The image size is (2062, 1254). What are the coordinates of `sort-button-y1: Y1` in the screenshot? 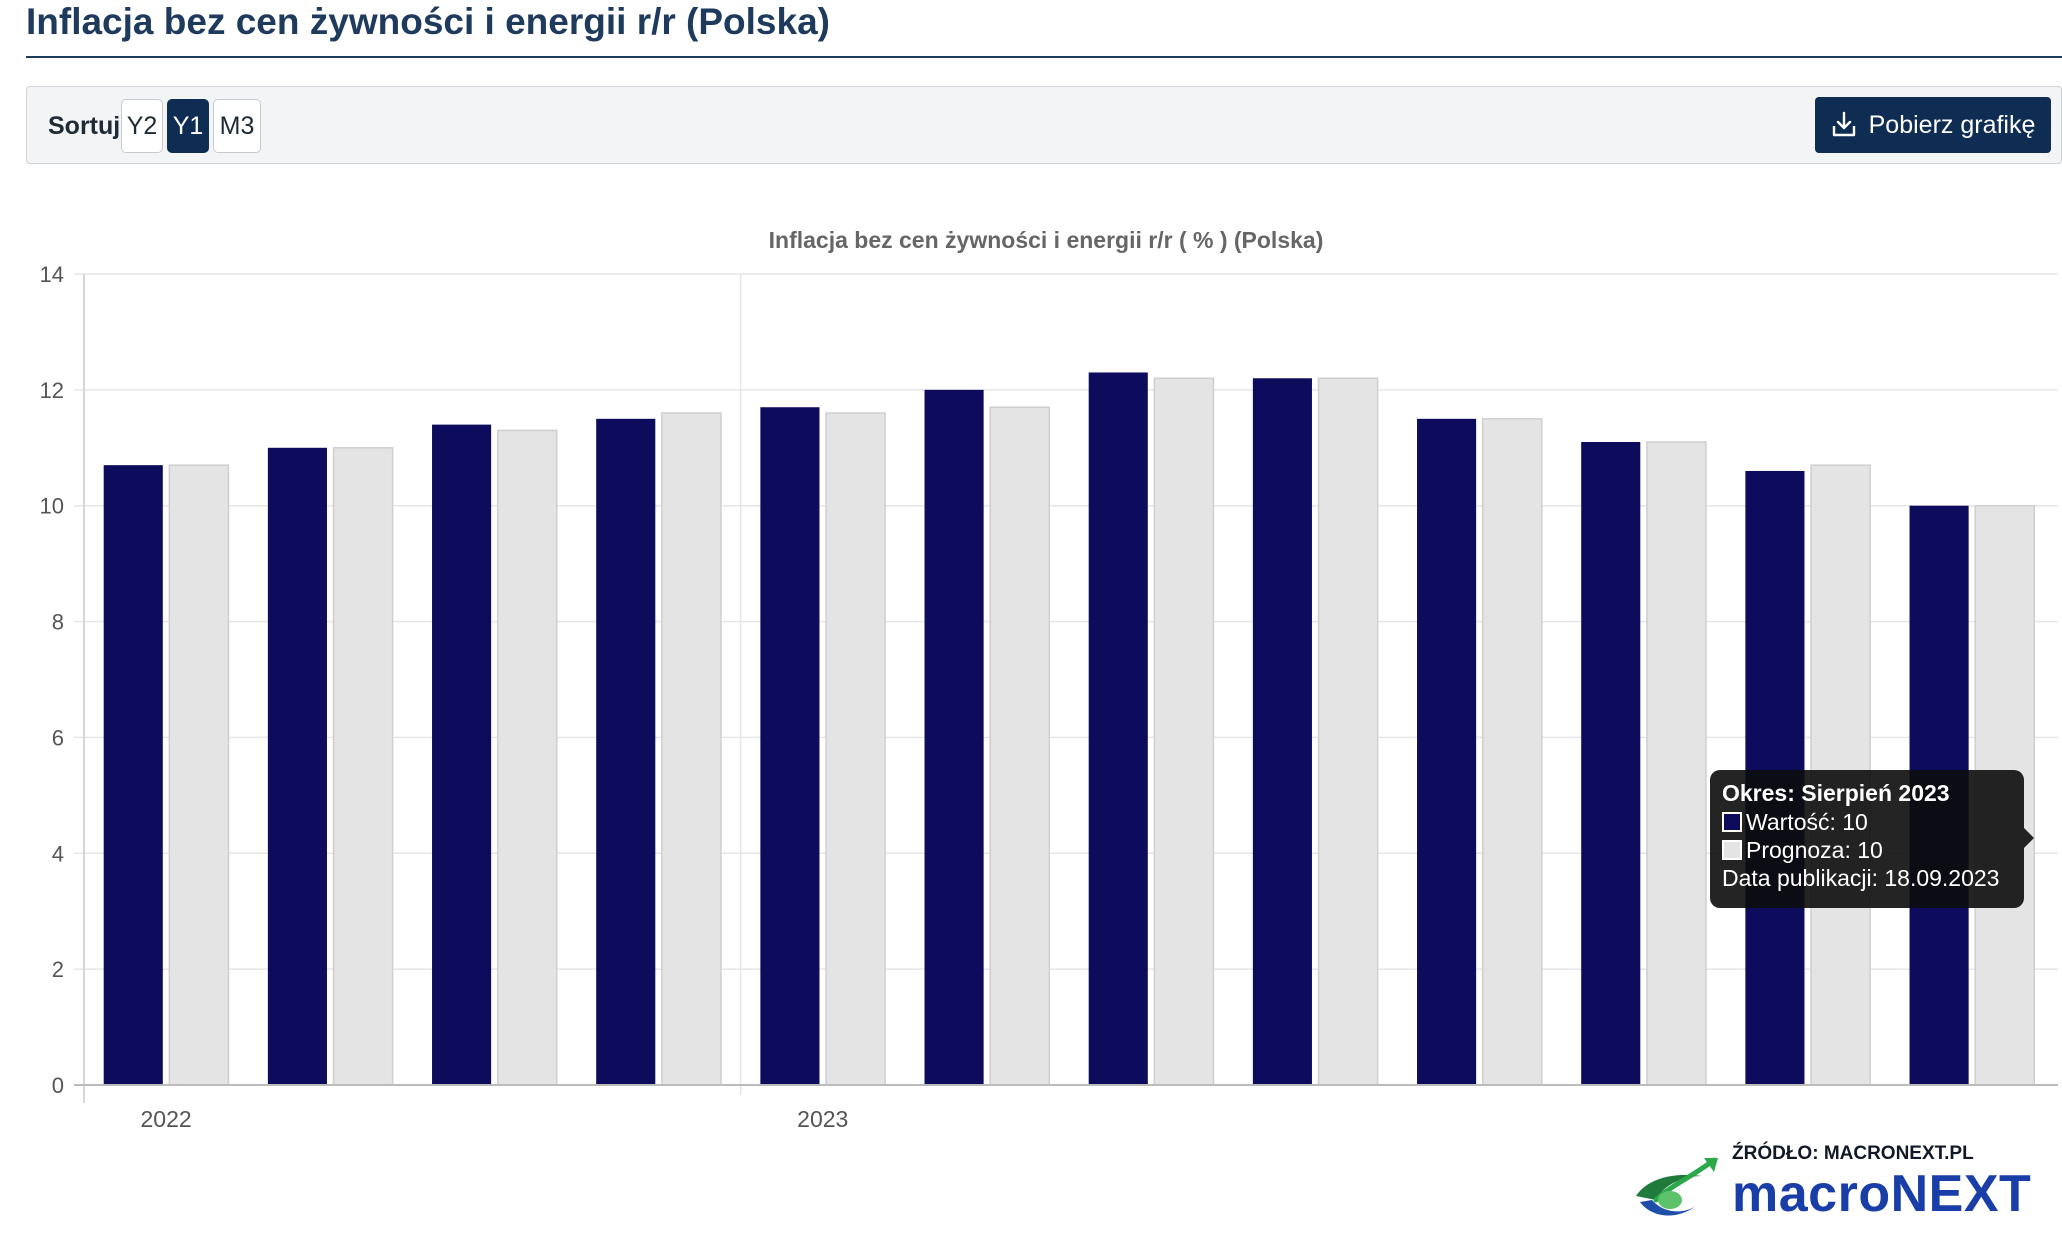 It's located at (188, 126).